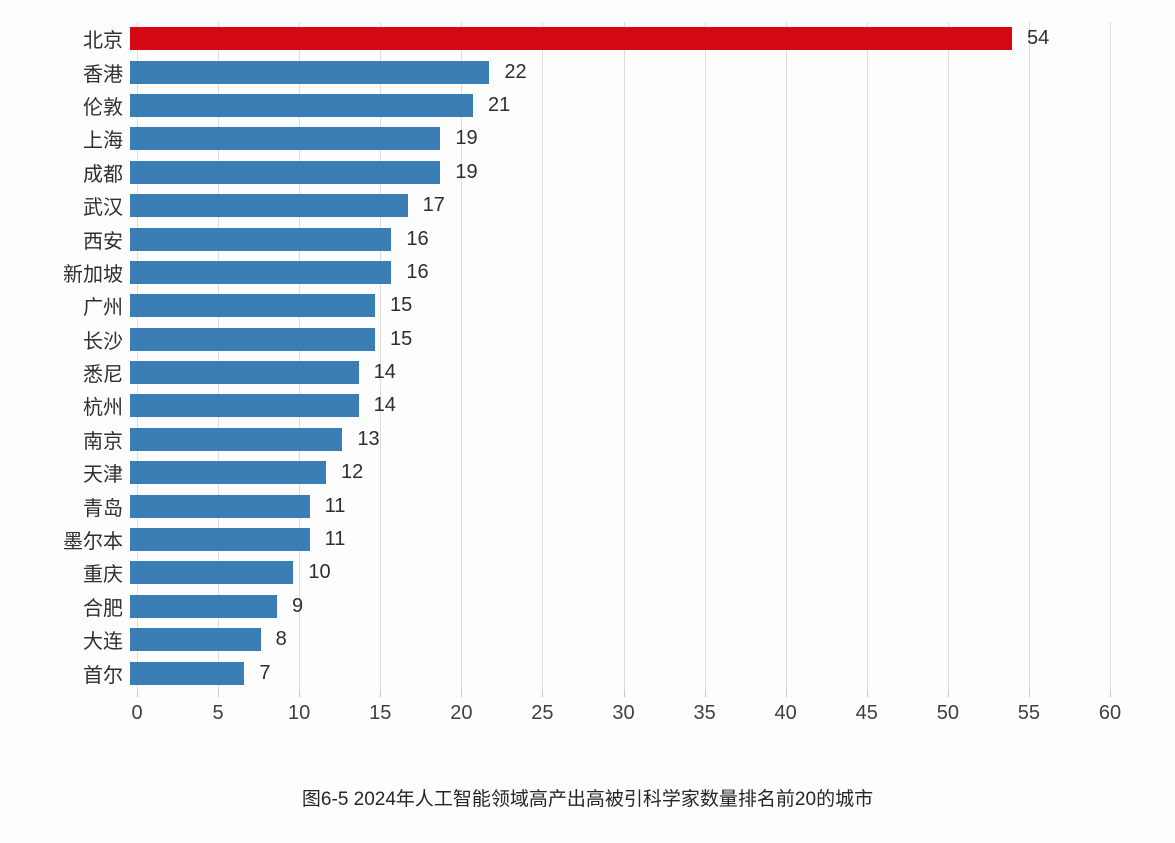  I want to click on bar-row: 合肥 9, so click(555, 606).